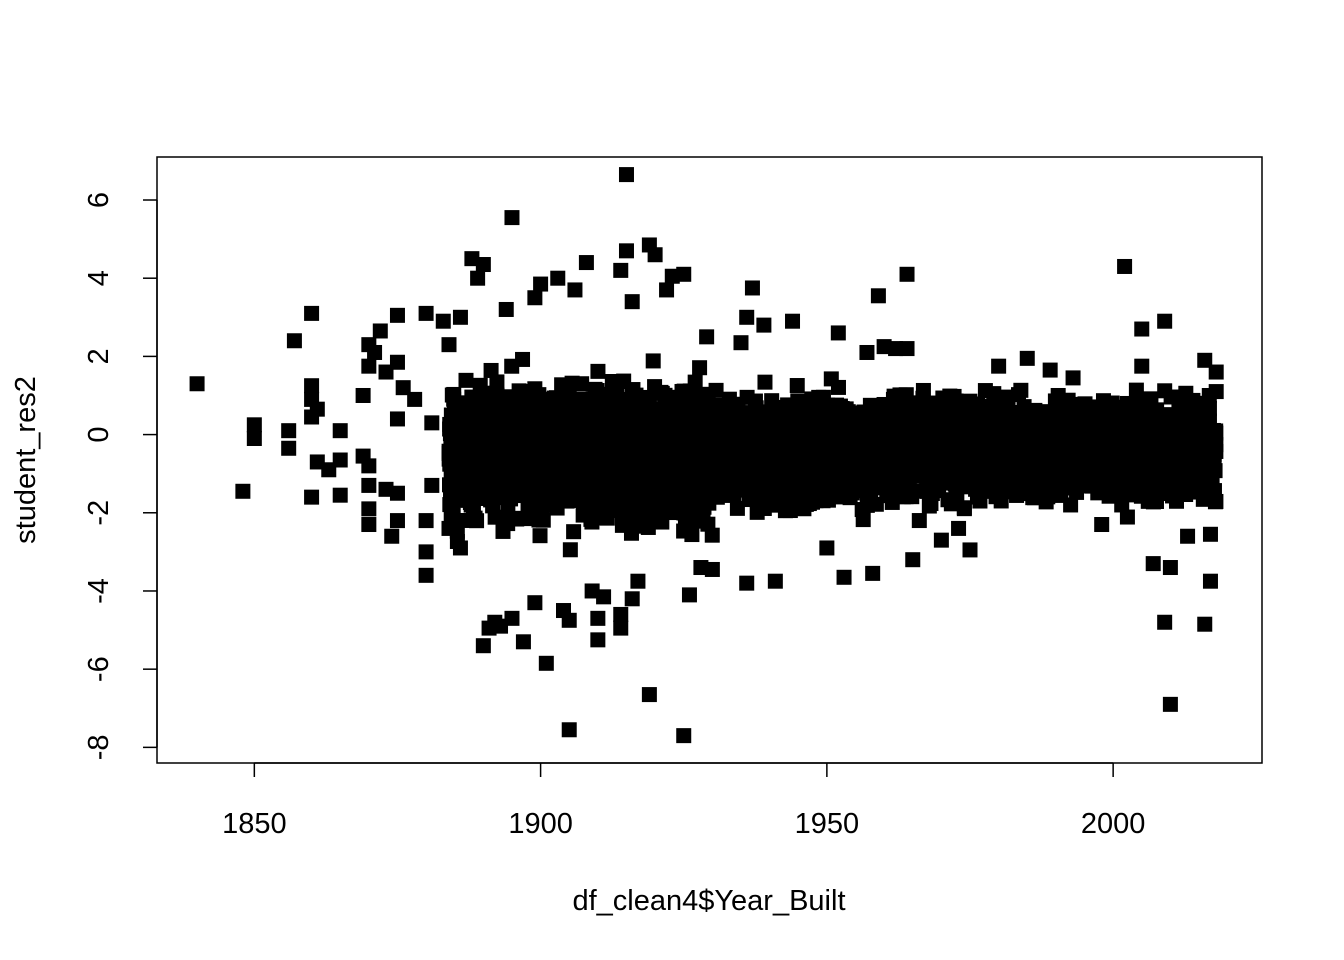 The height and width of the screenshot is (960, 1344). What do you see at coordinates (832, 454) in the screenshot?
I see `dense-point-cloud` at bounding box center [832, 454].